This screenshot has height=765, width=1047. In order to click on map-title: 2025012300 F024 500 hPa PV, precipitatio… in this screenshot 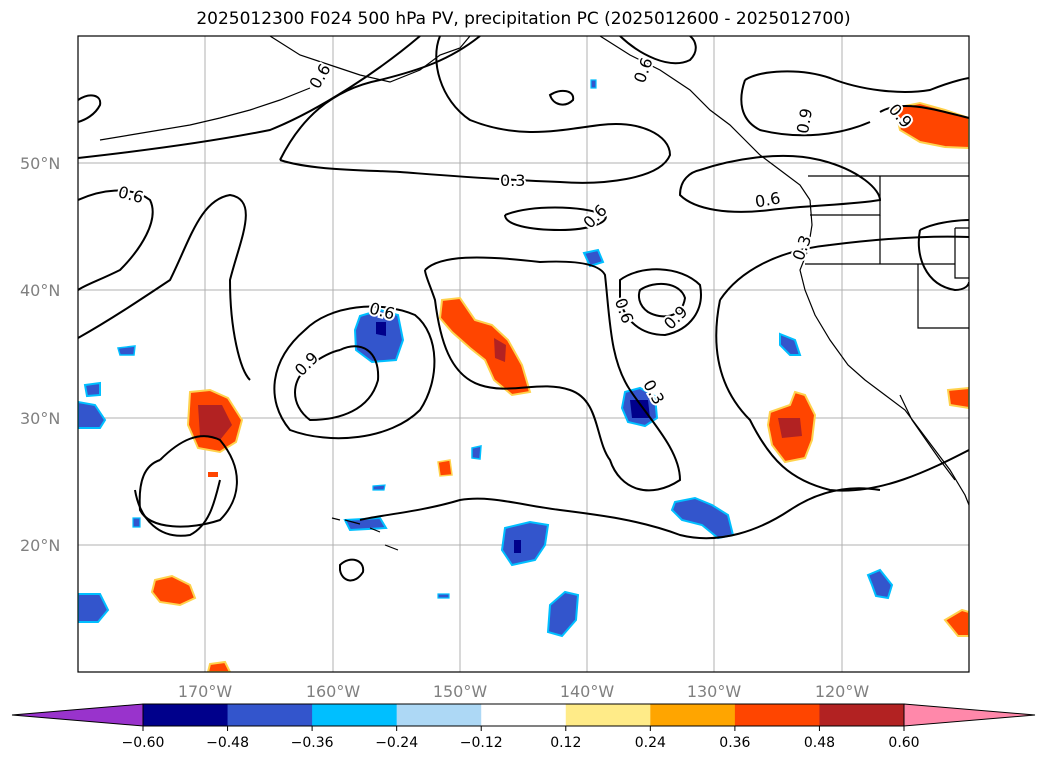, I will do `click(523, 19)`.